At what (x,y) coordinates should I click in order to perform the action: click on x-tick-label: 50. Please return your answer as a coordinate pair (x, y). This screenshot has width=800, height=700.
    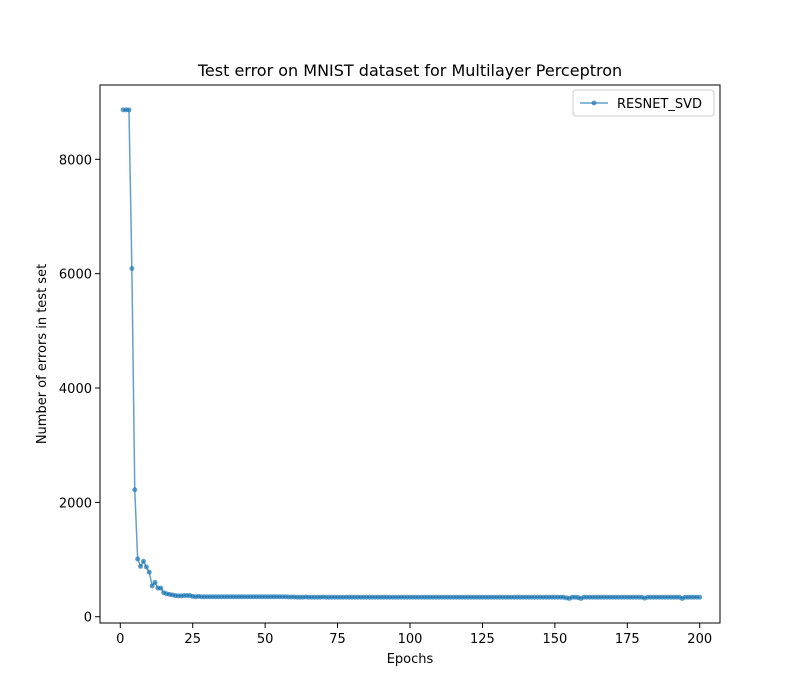
    Looking at the image, I should click on (265, 639).